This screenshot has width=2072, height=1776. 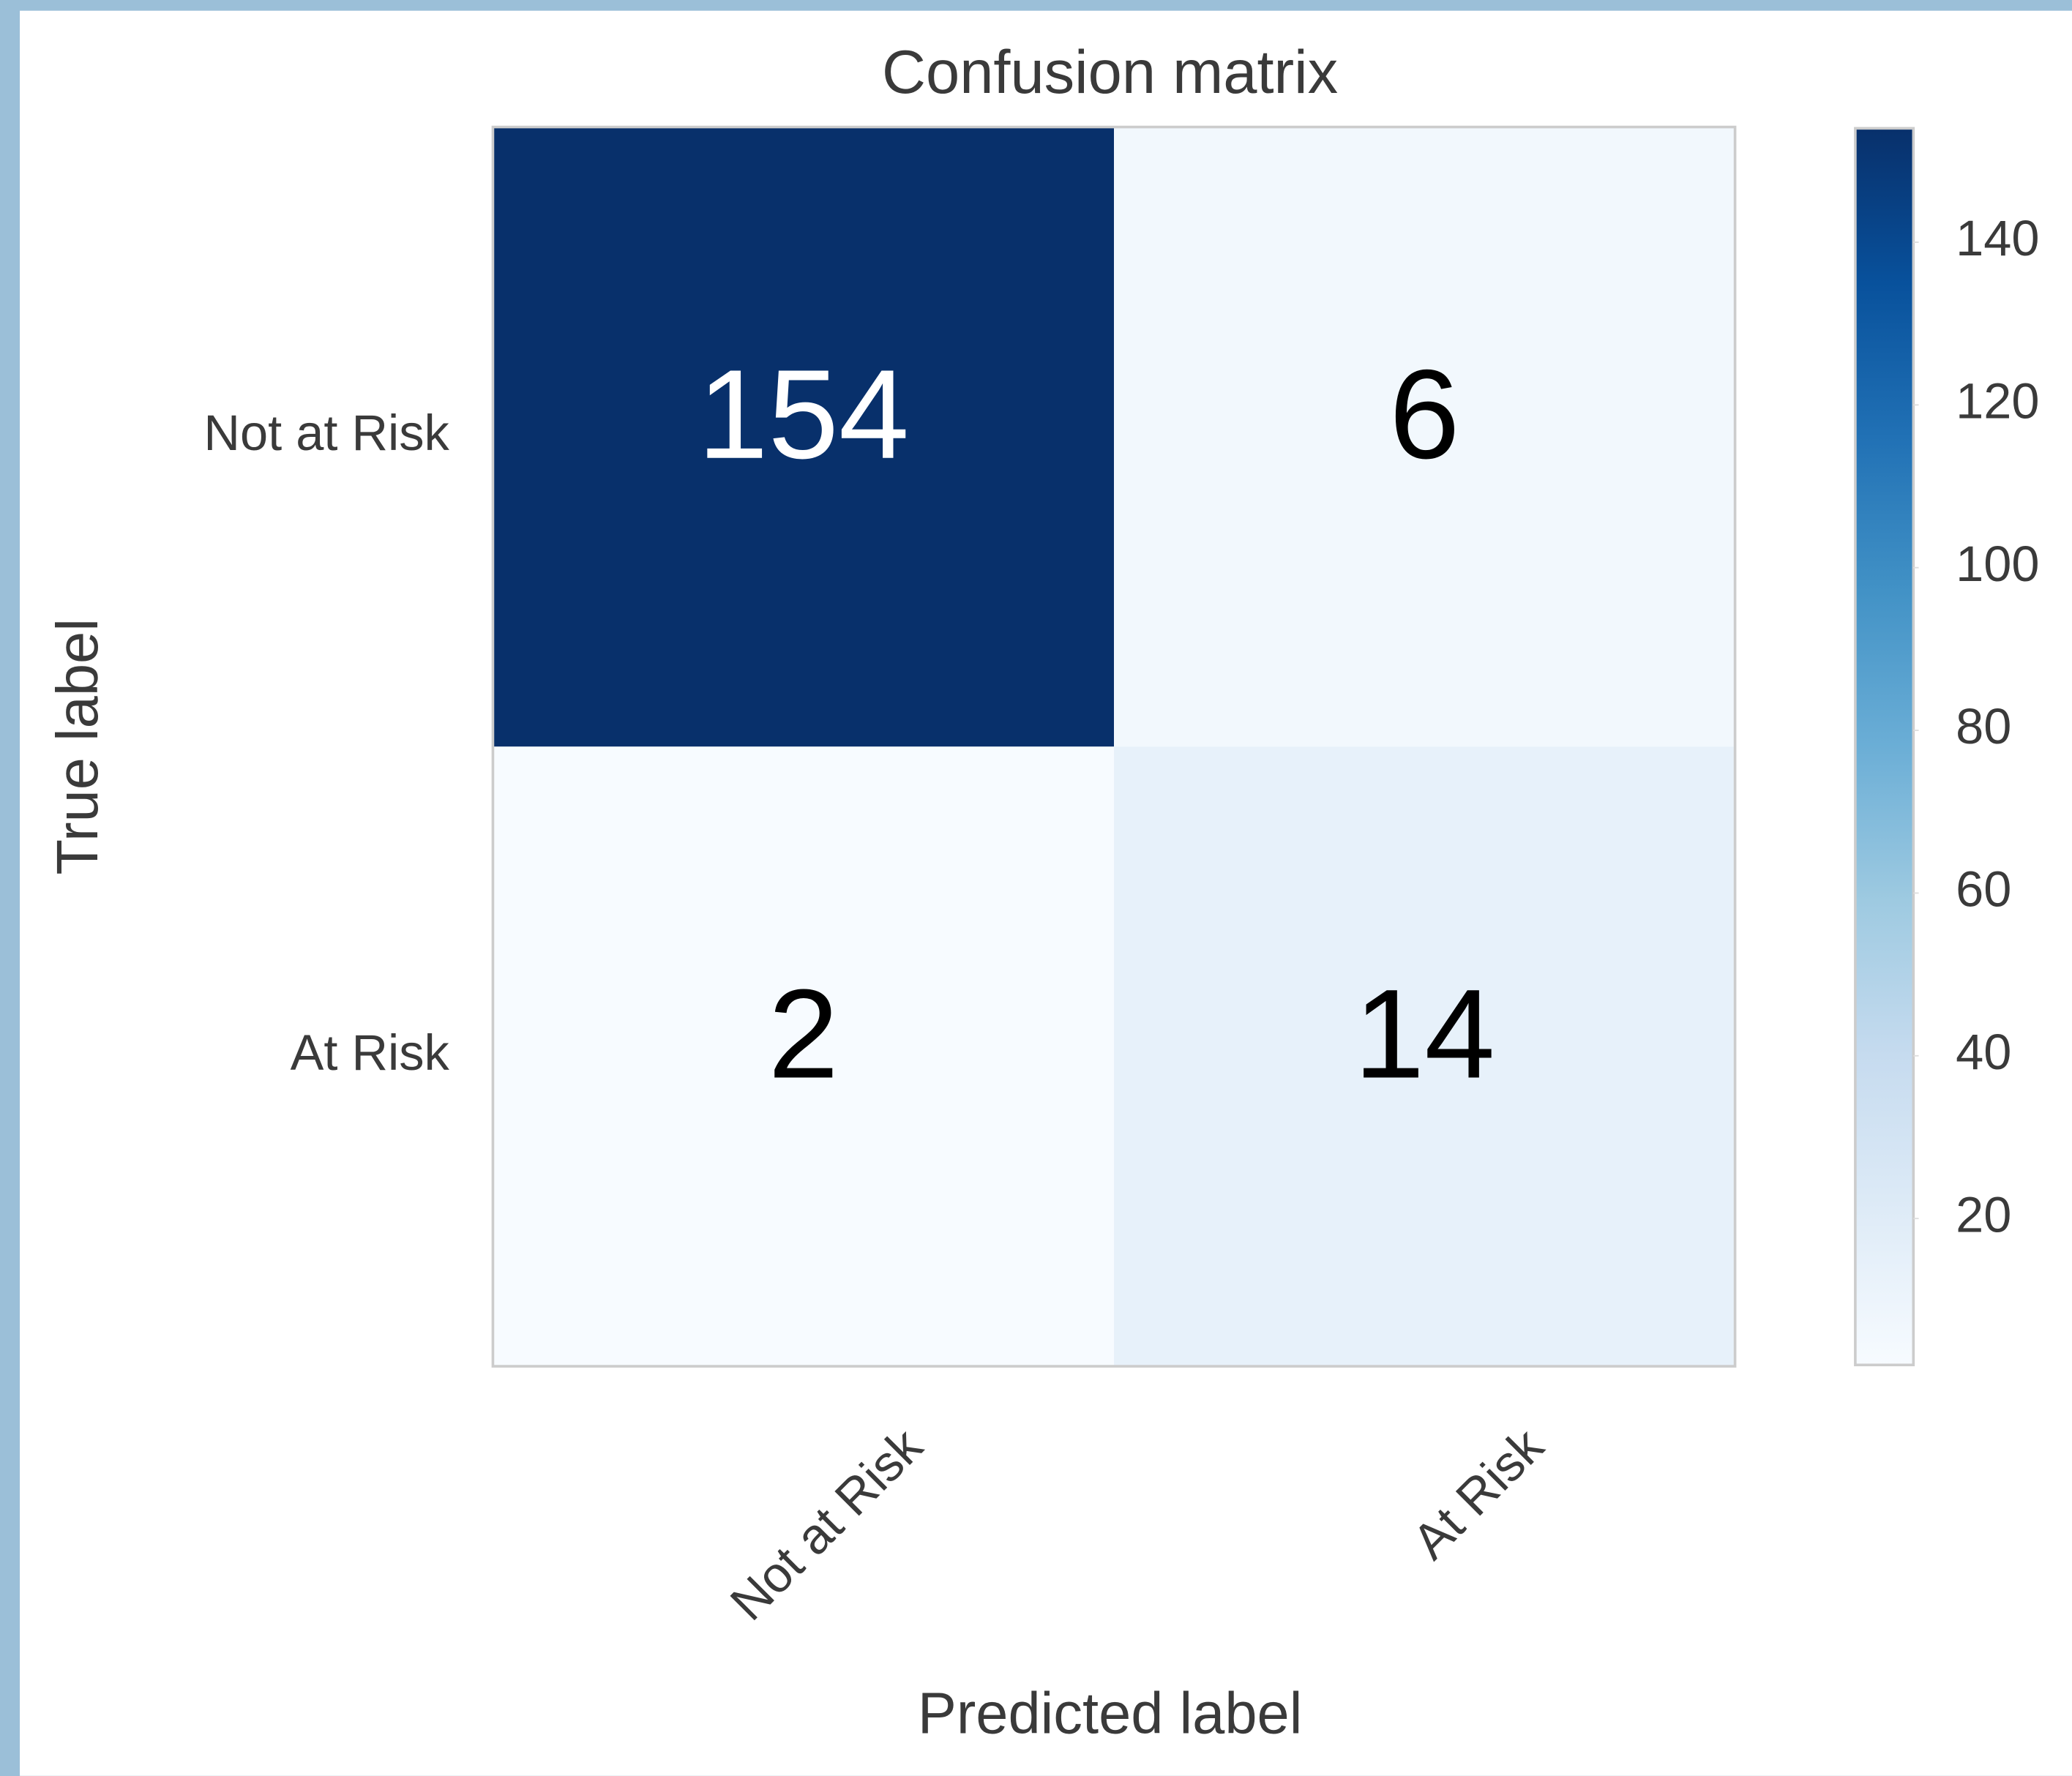 What do you see at coordinates (1424, 1034) in the screenshot?
I see `cell-label: 14` at bounding box center [1424, 1034].